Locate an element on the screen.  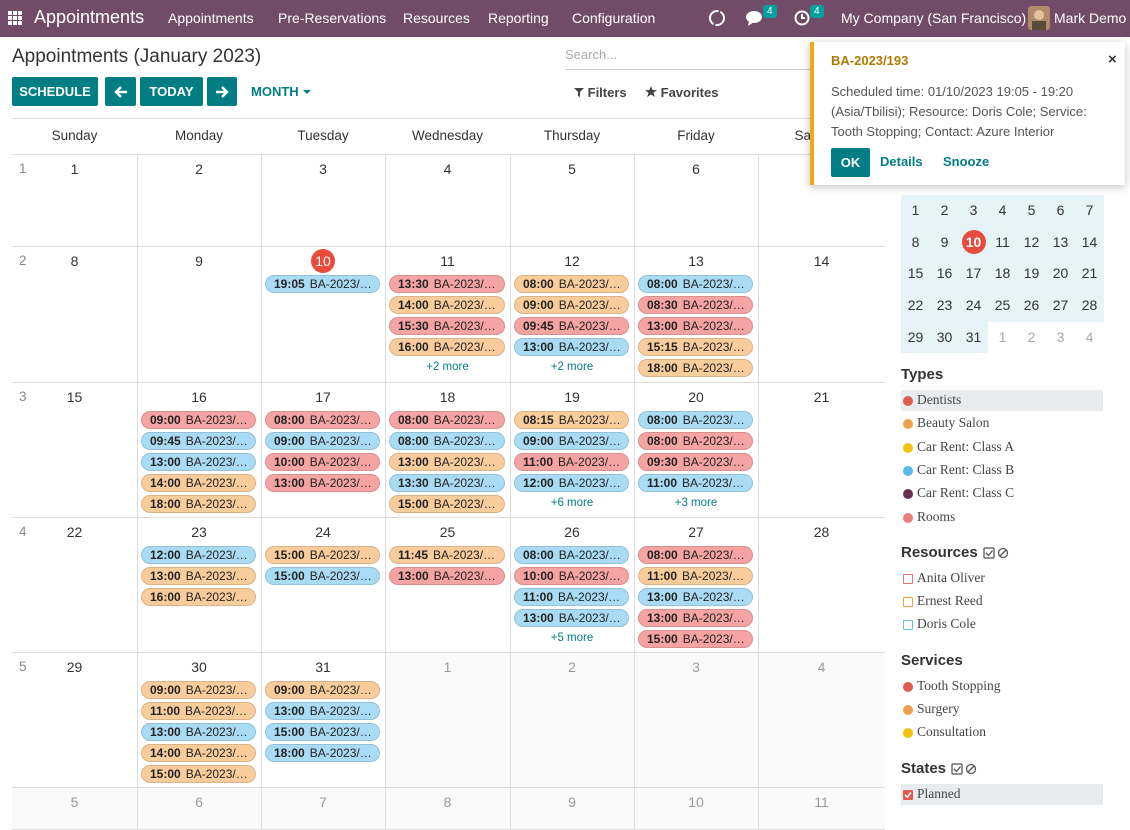
menu-item: Appointments is located at coordinates (211, 18).